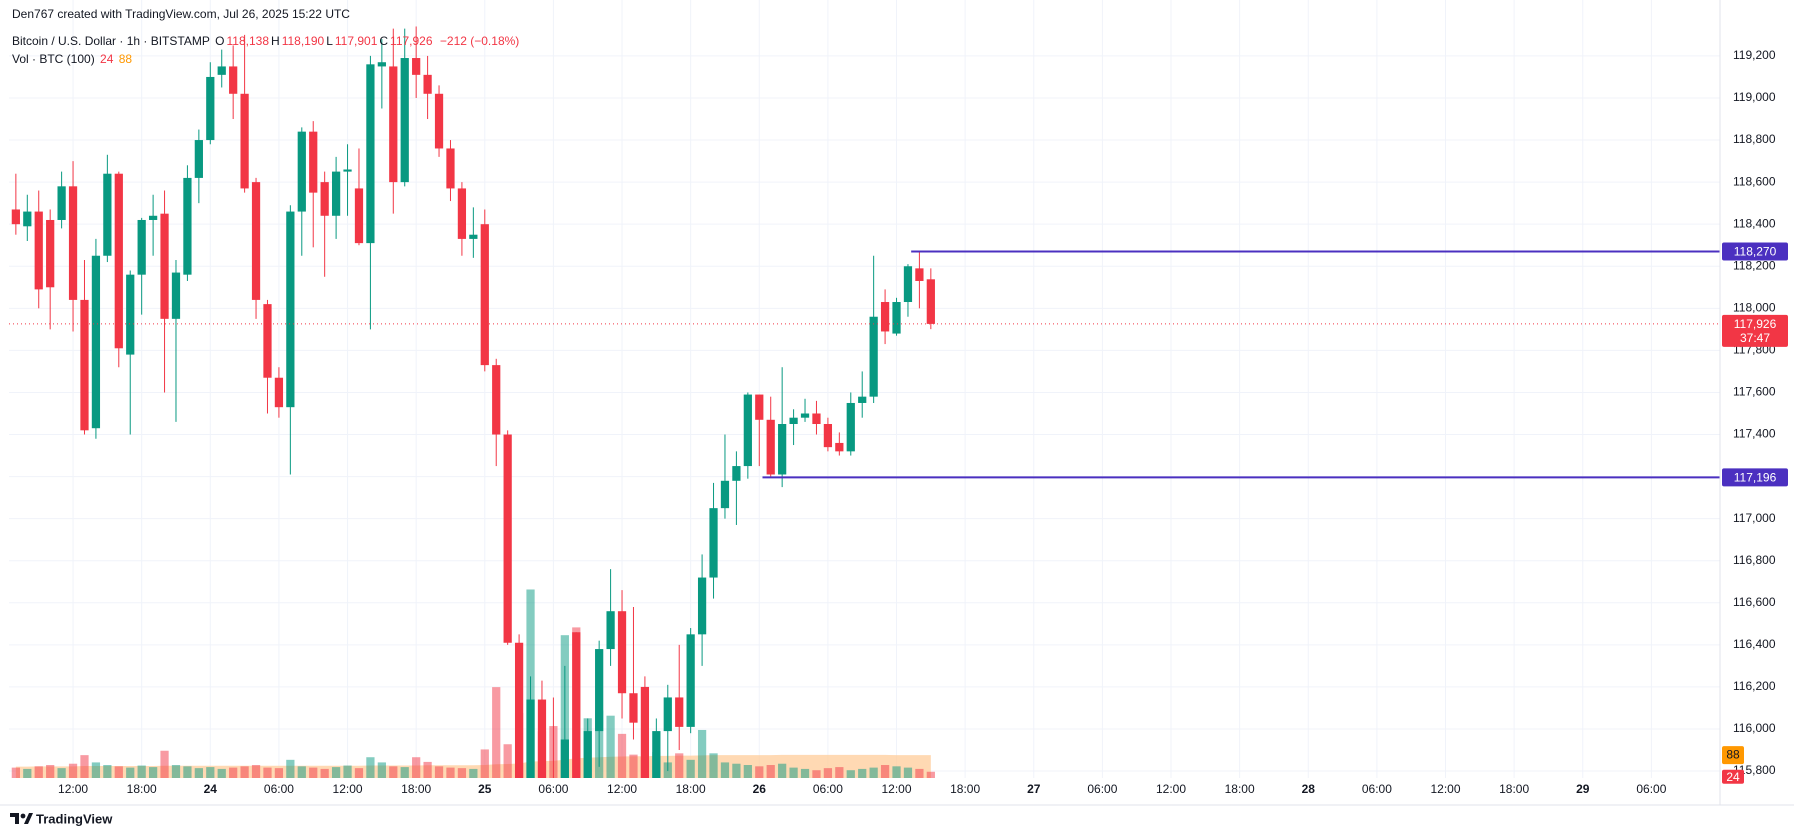 The width and height of the screenshot is (1794, 840). Describe the element at coordinates (485, 789) in the screenshot. I see `x-tick-label: 25` at that location.